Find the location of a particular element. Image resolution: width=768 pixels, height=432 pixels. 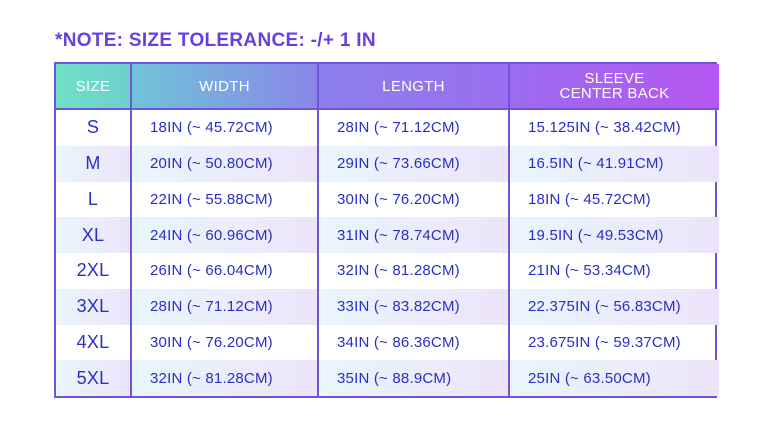

row-length: 35IN (~ 88.9CM) is located at coordinates (412, 378).